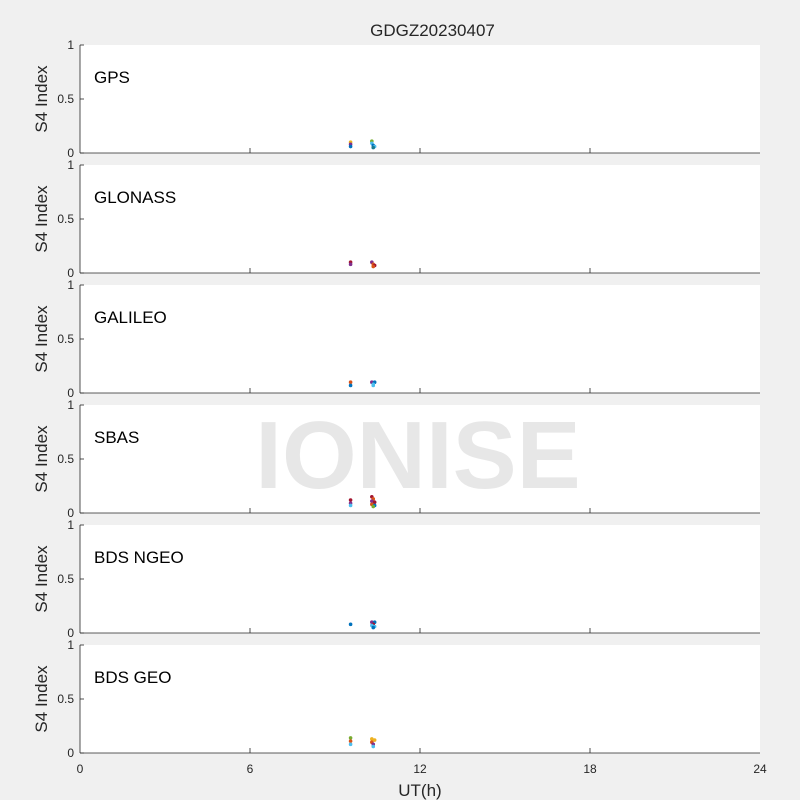 This screenshot has height=800, width=800. I want to click on chart-title: GDGZ20230407, so click(432, 30).